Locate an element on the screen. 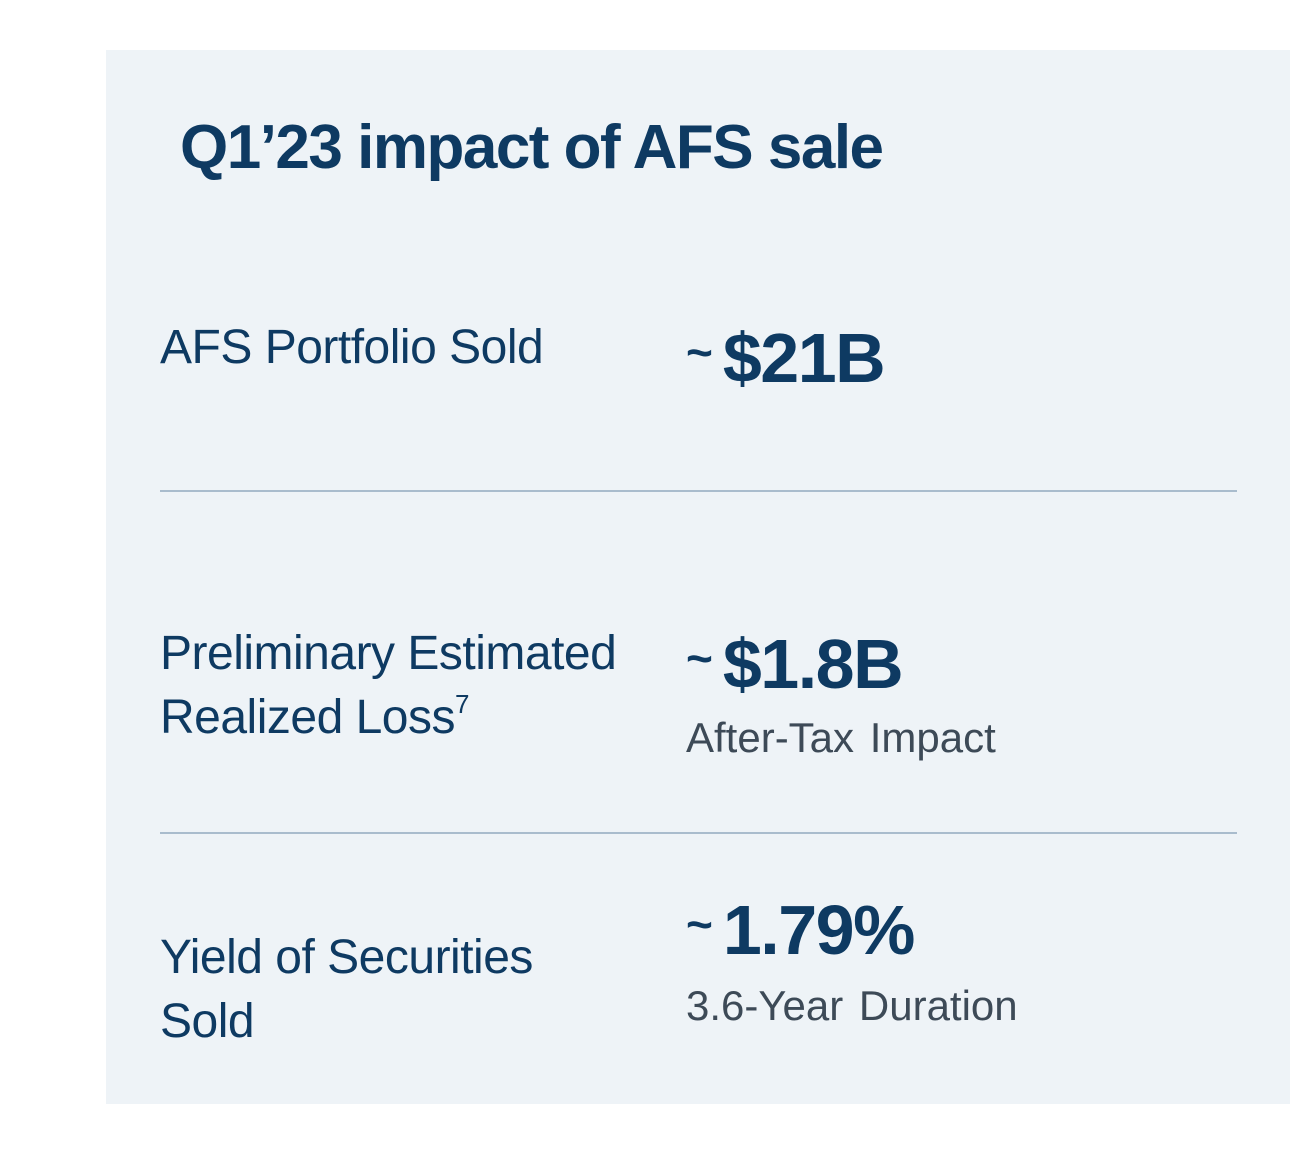  value-amount: $21B is located at coordinates (804, 358).